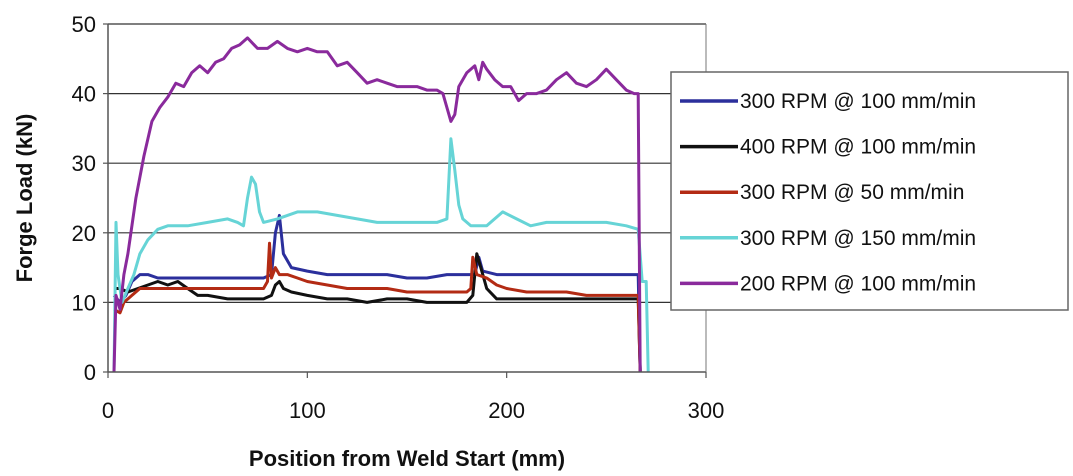 This screenshot has height=476, width=1073. What do you see at coordinates (307, 410) in the screenshot?
I see `x-tick-label: 100` at bounding box center [307, 410].